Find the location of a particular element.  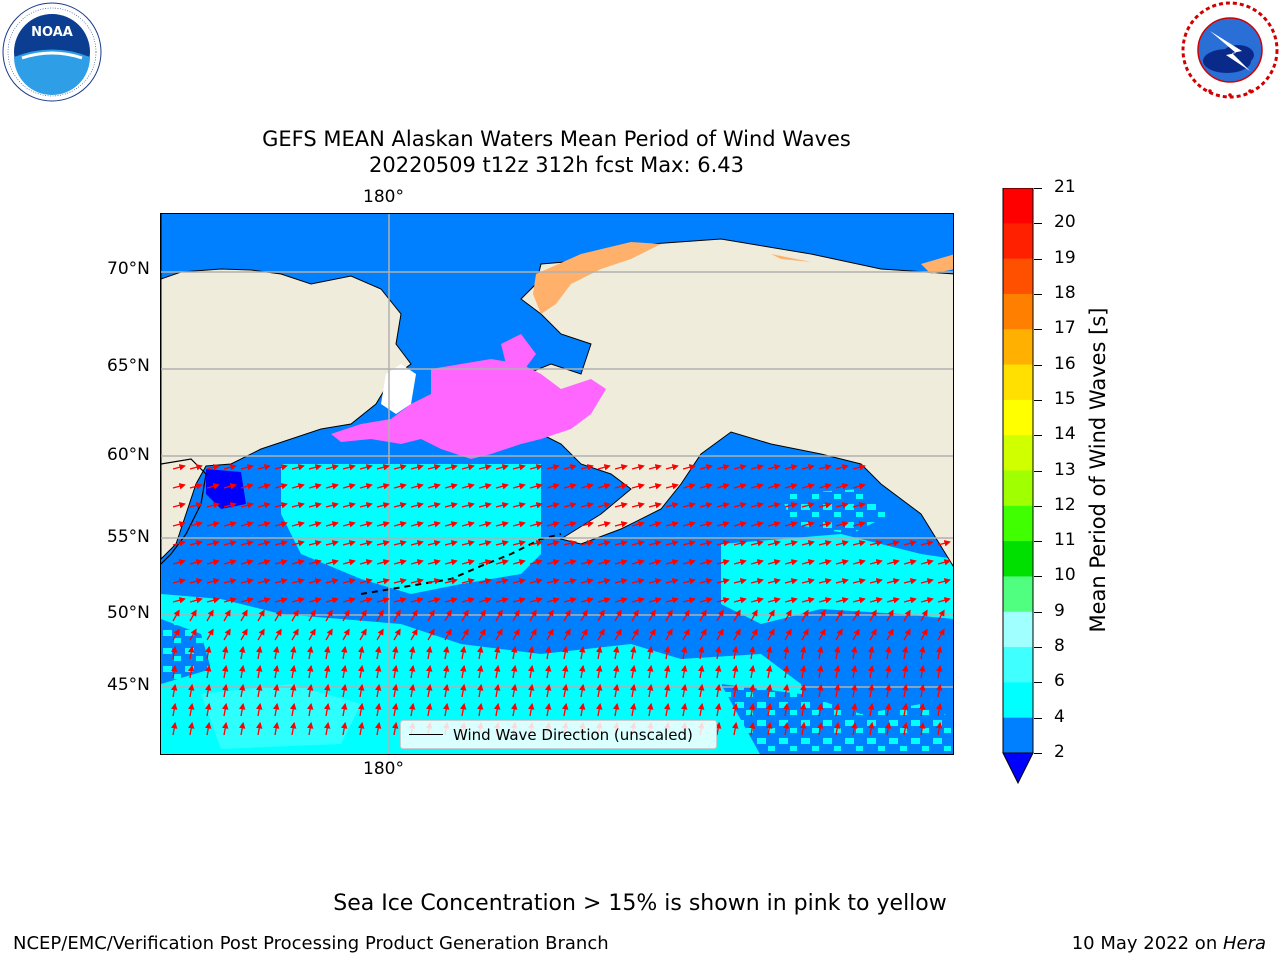

colorbar-tick-label: 10 is located at coordinates (1065, 575).